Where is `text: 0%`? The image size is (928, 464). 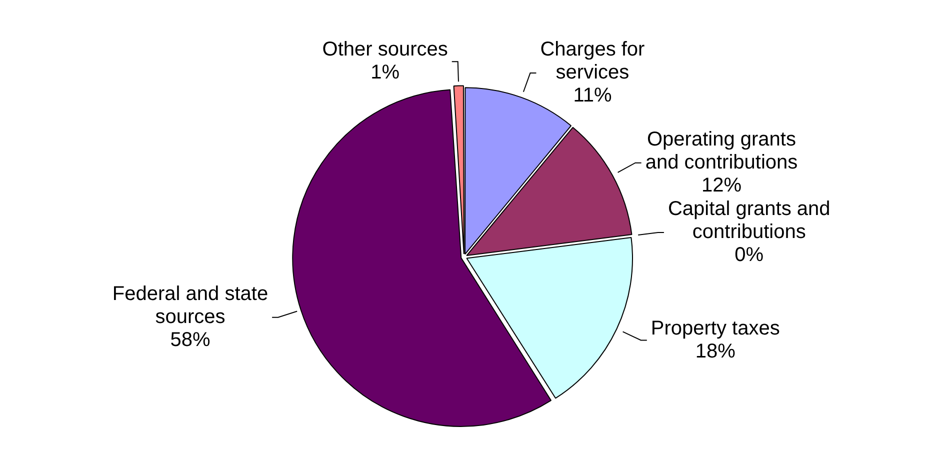 text: 0% is located at coordinates (749, 255).